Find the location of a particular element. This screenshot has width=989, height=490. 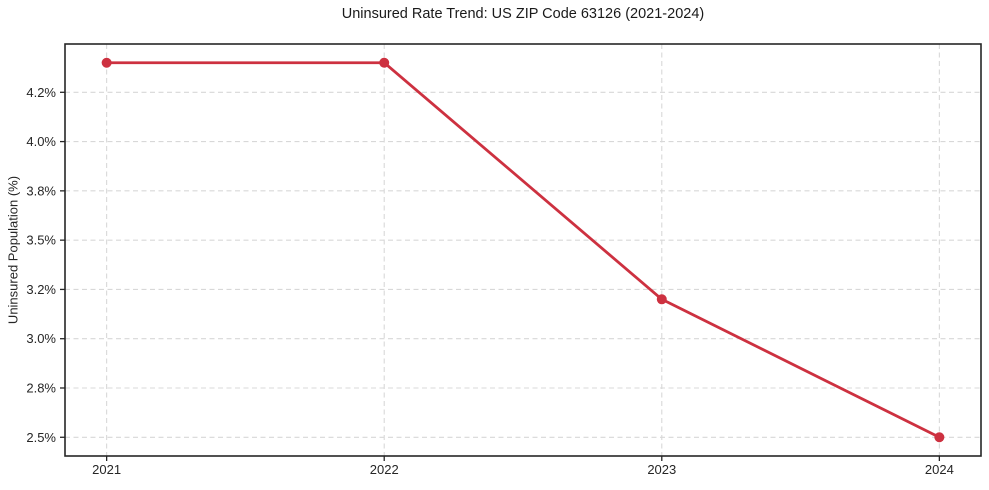

y-tick-label: 2.8% is located at coordinates (41, 387).